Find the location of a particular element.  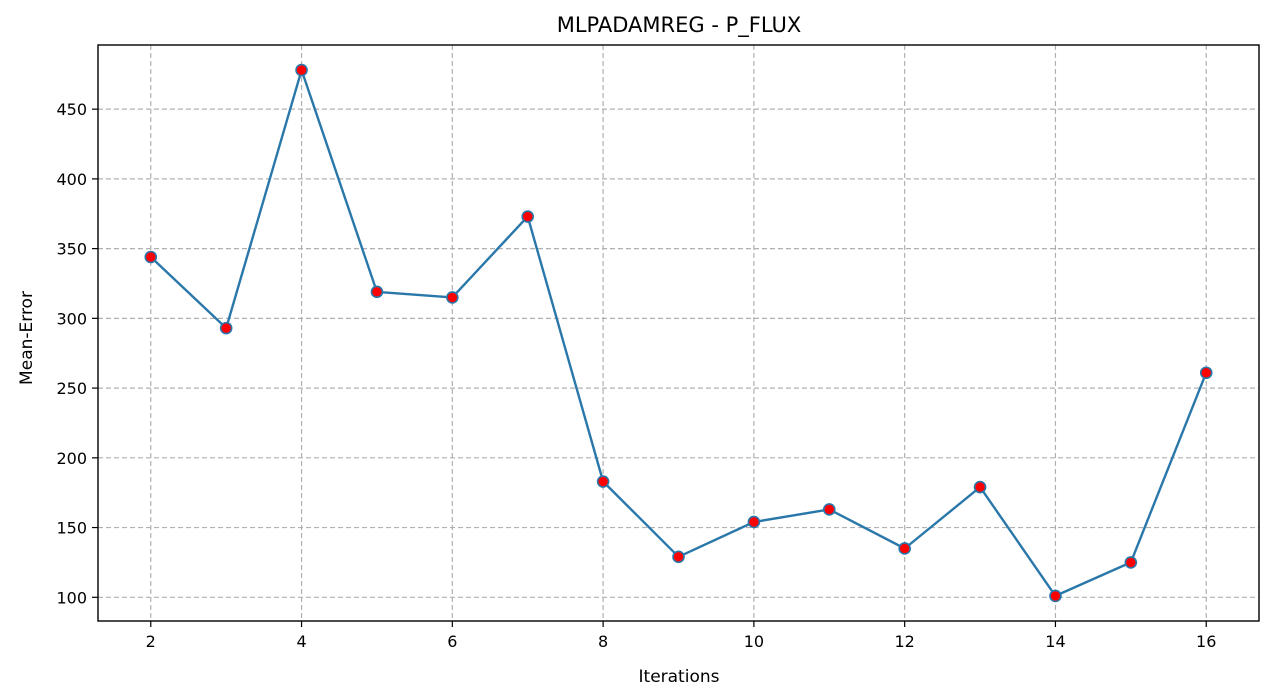

x-tick-label: 6 is located at coordinates (452, 641).